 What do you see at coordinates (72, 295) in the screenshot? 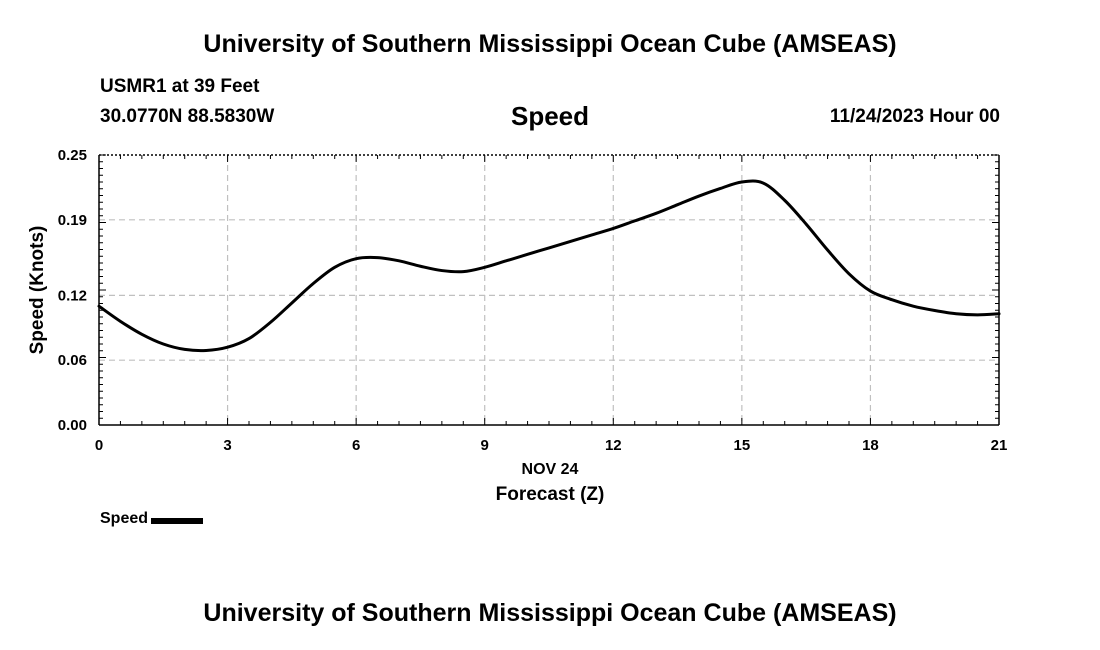
I see `y-tick-label: 0.12` at bounding box center [72, 295].